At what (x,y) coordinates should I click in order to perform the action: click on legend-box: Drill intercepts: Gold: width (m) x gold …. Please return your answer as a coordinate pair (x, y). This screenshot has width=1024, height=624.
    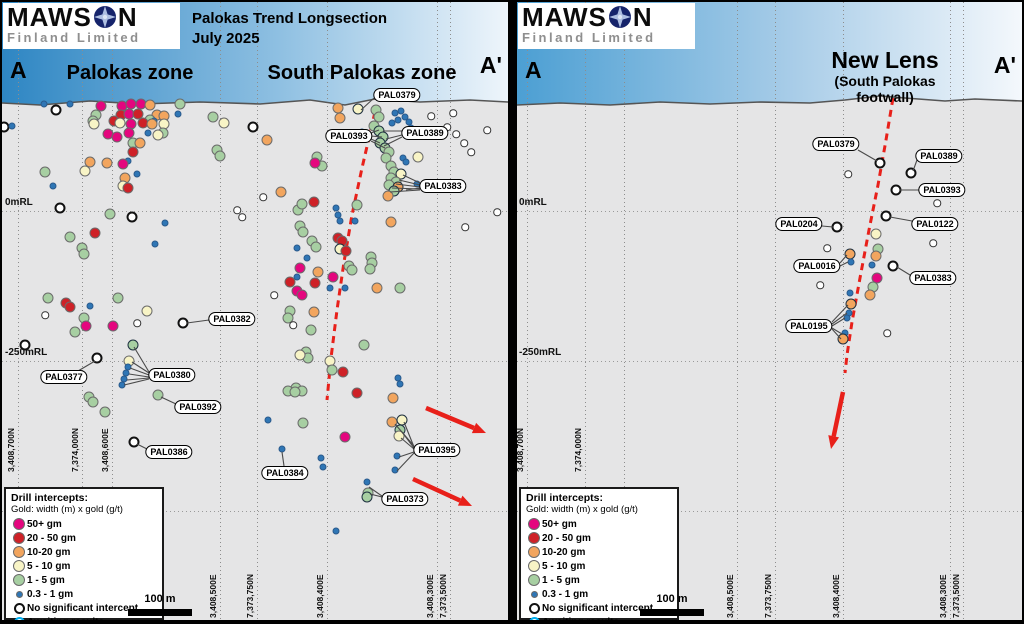
    Looking at the image, I should click on (84, 553).